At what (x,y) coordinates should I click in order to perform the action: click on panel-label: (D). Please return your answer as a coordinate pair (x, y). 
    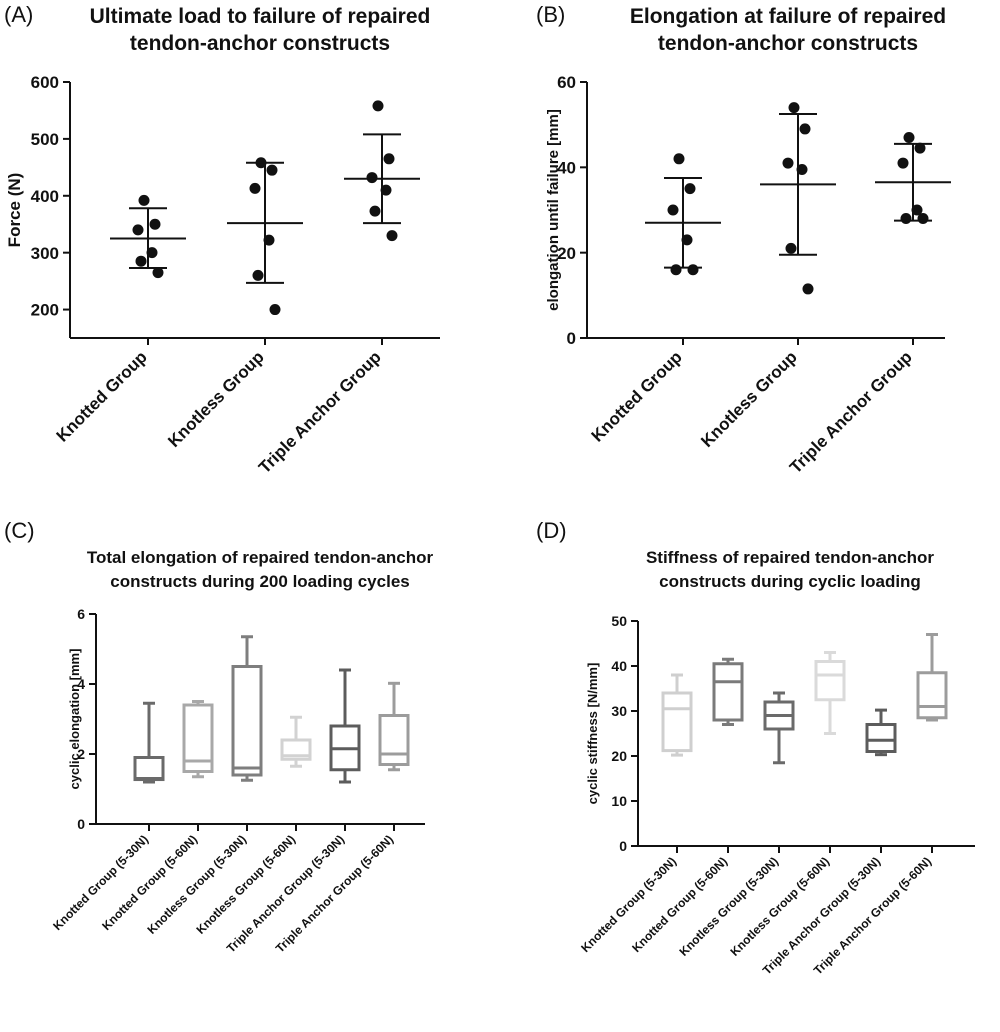
    Looking at the image, I should click on (551, 530).